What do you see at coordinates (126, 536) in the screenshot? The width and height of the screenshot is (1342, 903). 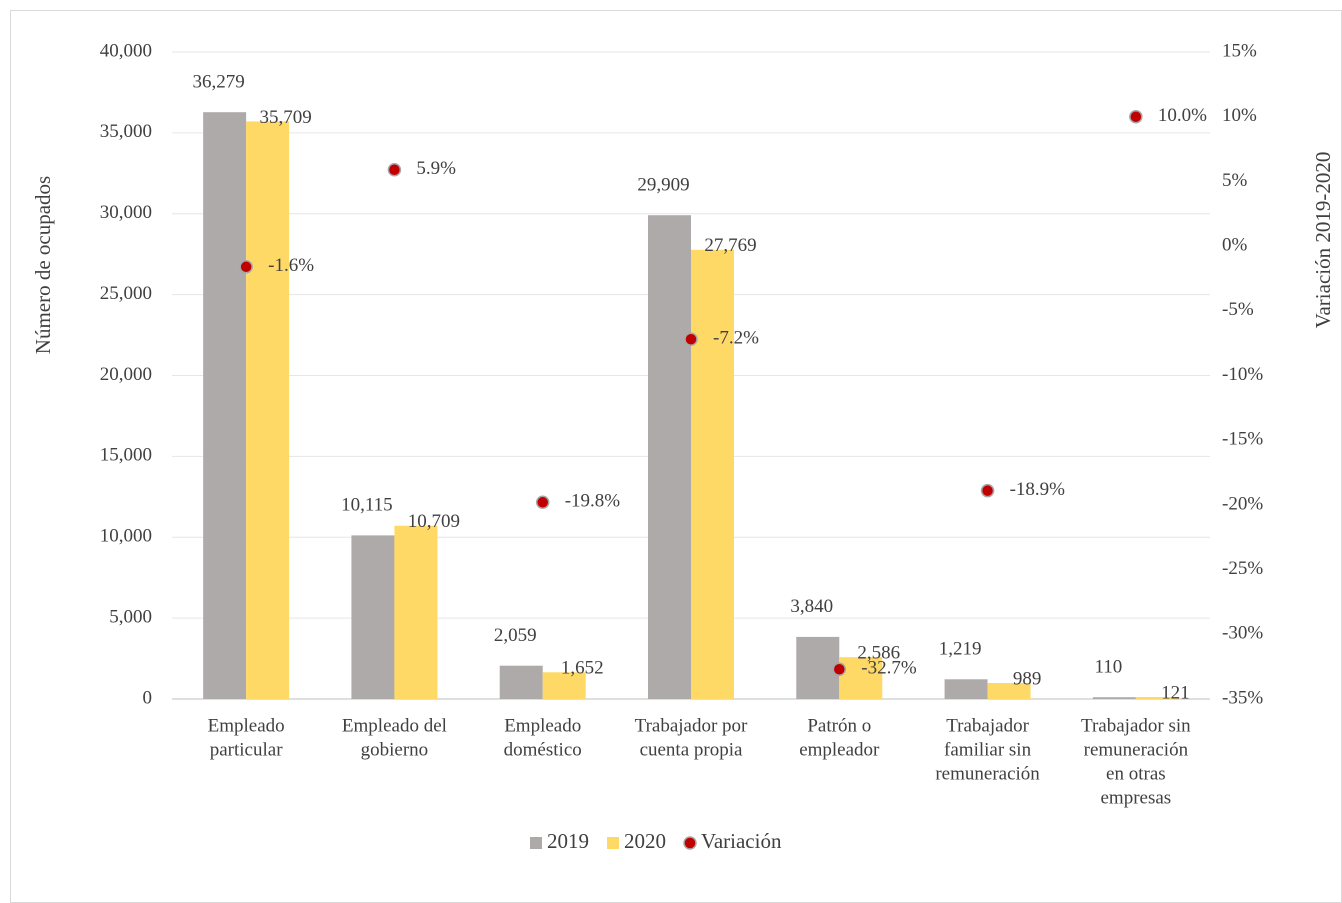 I see `y-tick-label: 10,000` at bounding box center [126, 536].